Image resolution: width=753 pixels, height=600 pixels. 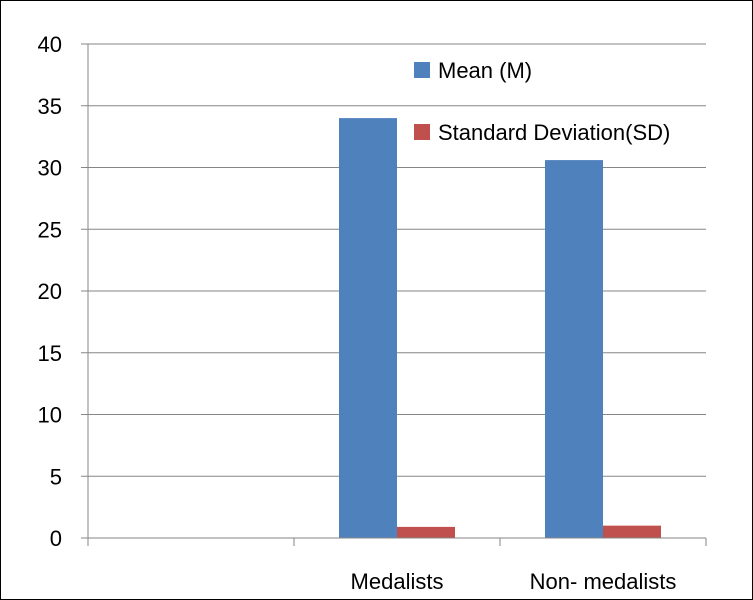 What do you see at coordinates (56, 538) in the screenshot?
I see `y-tick-label: 0` at bounding box center [56, 538].